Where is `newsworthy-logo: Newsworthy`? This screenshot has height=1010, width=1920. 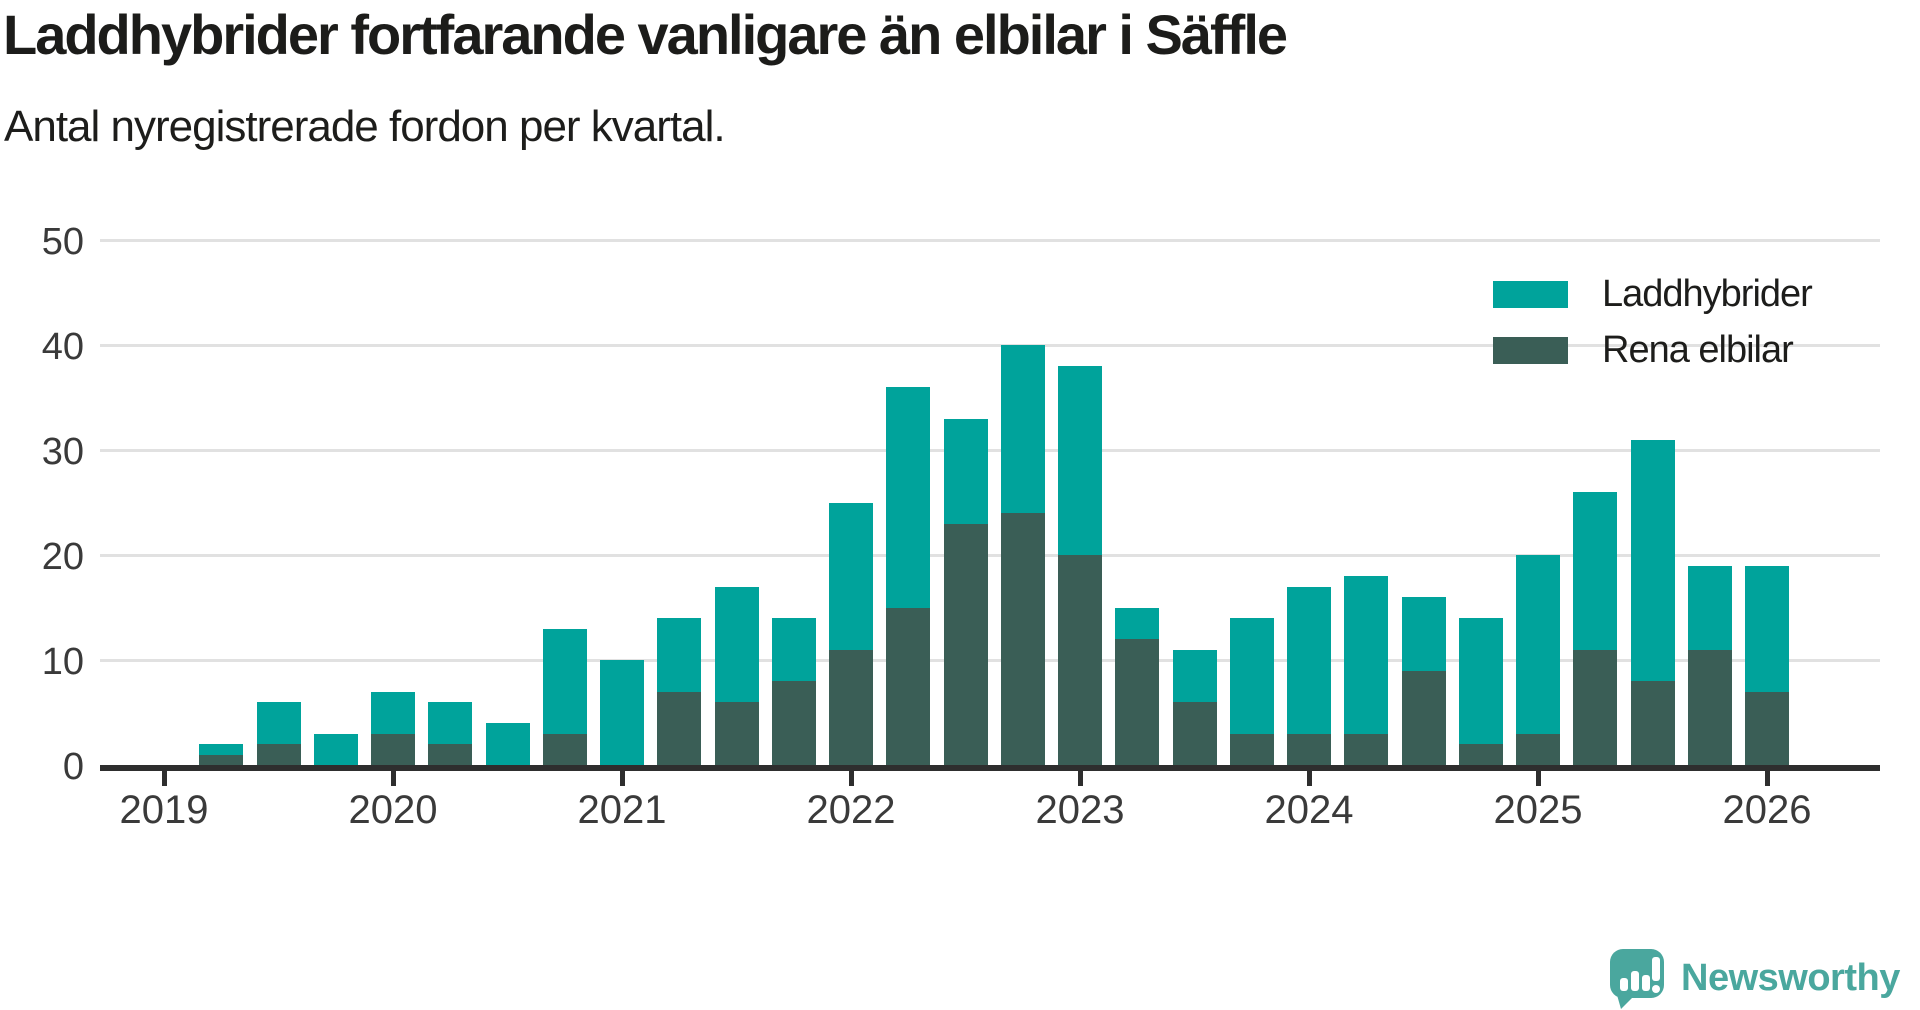 newsworthy-logo: Newsworthy is located at coordinates (1755, 978).